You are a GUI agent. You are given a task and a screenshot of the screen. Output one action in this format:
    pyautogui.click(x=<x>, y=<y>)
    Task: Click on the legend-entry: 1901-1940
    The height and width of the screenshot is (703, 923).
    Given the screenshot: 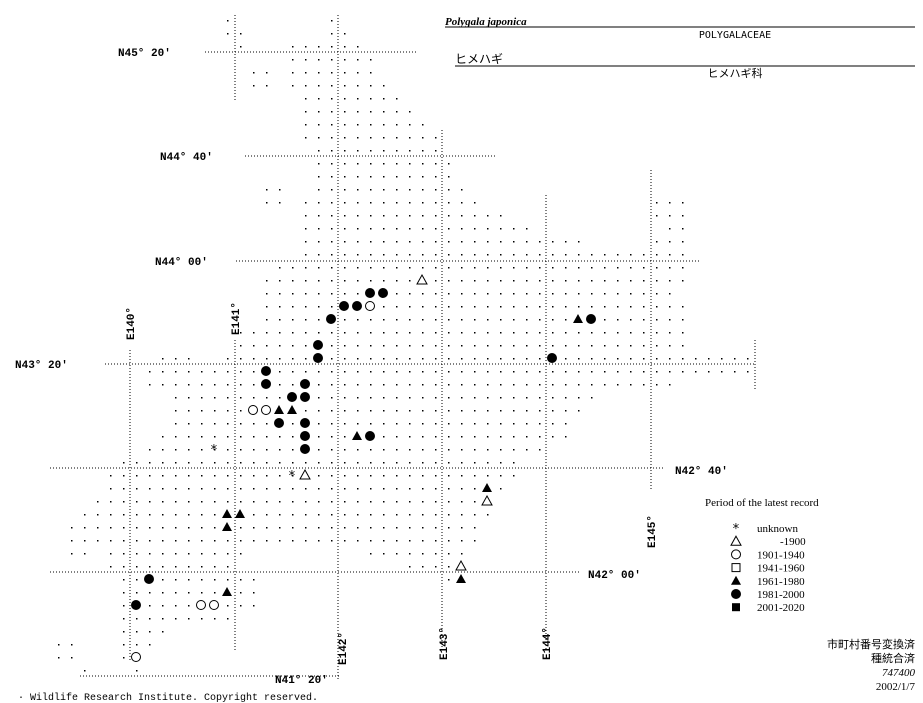 What is the action you would take?
    pyautogui.click(x=781, y=555)
    